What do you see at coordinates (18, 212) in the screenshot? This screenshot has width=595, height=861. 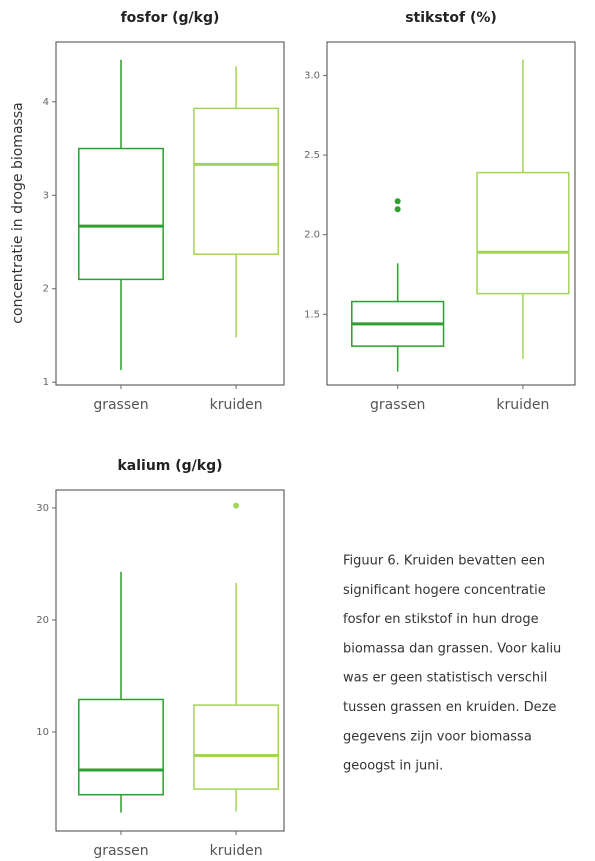 I see `y-axis-label: concentratie in droge biomassa` at bounding box center [18, 212].